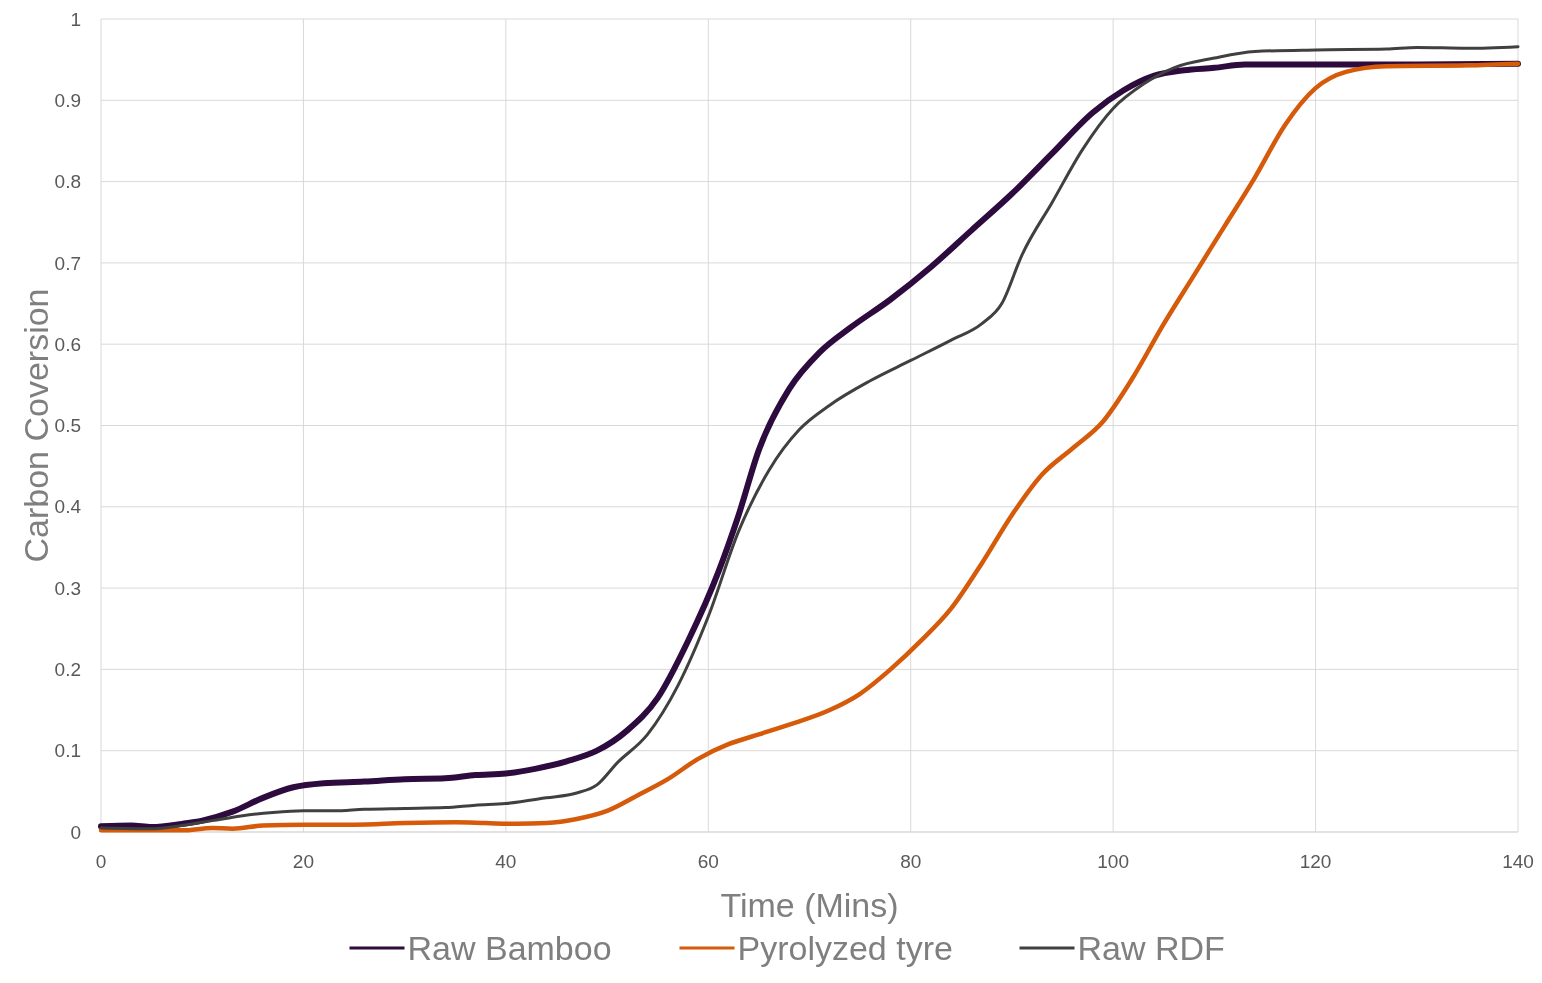 Image resolution: width=1542 pixels, height=983 pixels. Describe the element at coordinates (67, 426) in the screenshot. I see `y-tick-label: 0.5` at that location.